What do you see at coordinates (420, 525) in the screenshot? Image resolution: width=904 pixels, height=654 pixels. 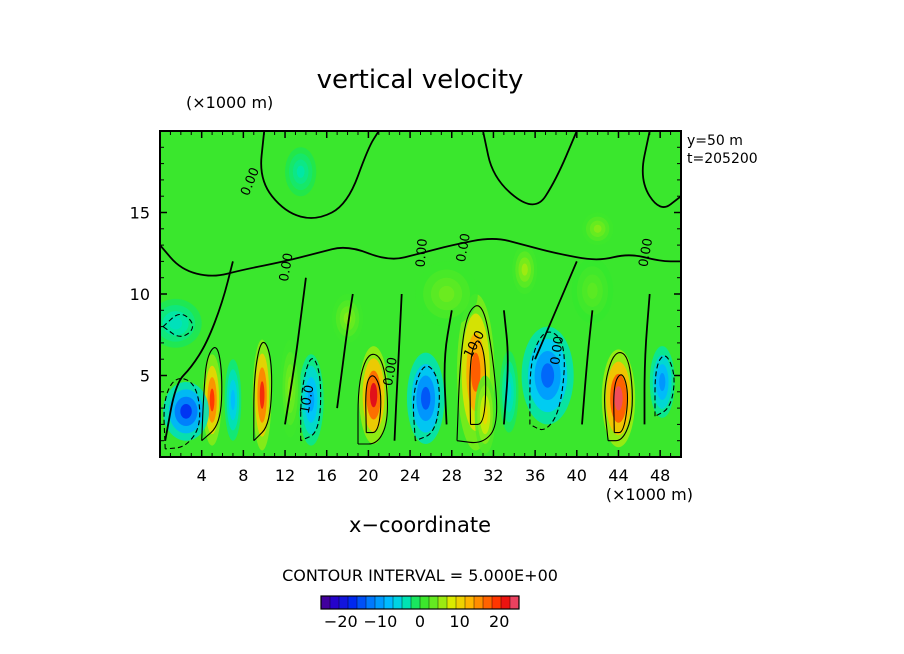 I see `x-axis-label: x−coordinate` at bounding box center [420, 525].